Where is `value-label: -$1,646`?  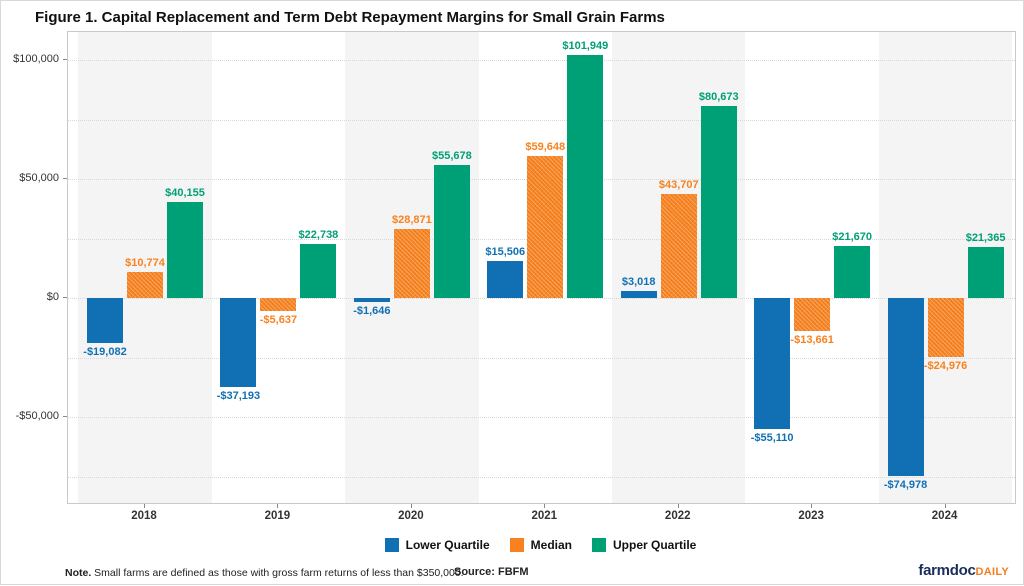 value-label: -$1,646 is located at coordinates (372, 310).